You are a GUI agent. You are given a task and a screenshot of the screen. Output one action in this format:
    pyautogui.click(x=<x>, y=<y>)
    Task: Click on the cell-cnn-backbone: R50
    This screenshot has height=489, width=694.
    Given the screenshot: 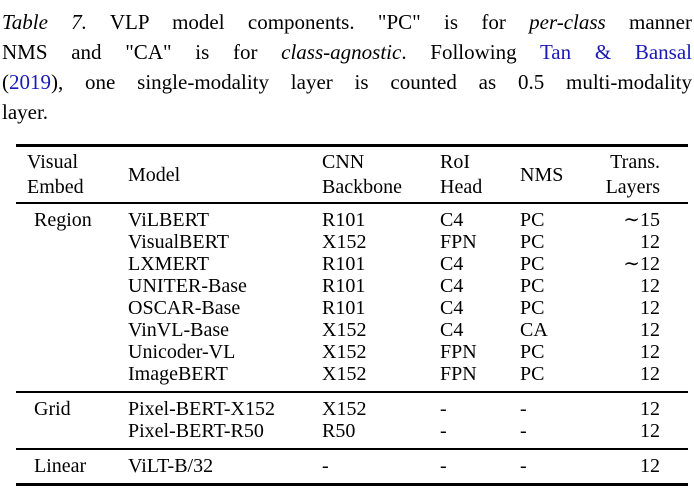 What is the action you would take?
    pyautogui.click(x=339, y=431)
    